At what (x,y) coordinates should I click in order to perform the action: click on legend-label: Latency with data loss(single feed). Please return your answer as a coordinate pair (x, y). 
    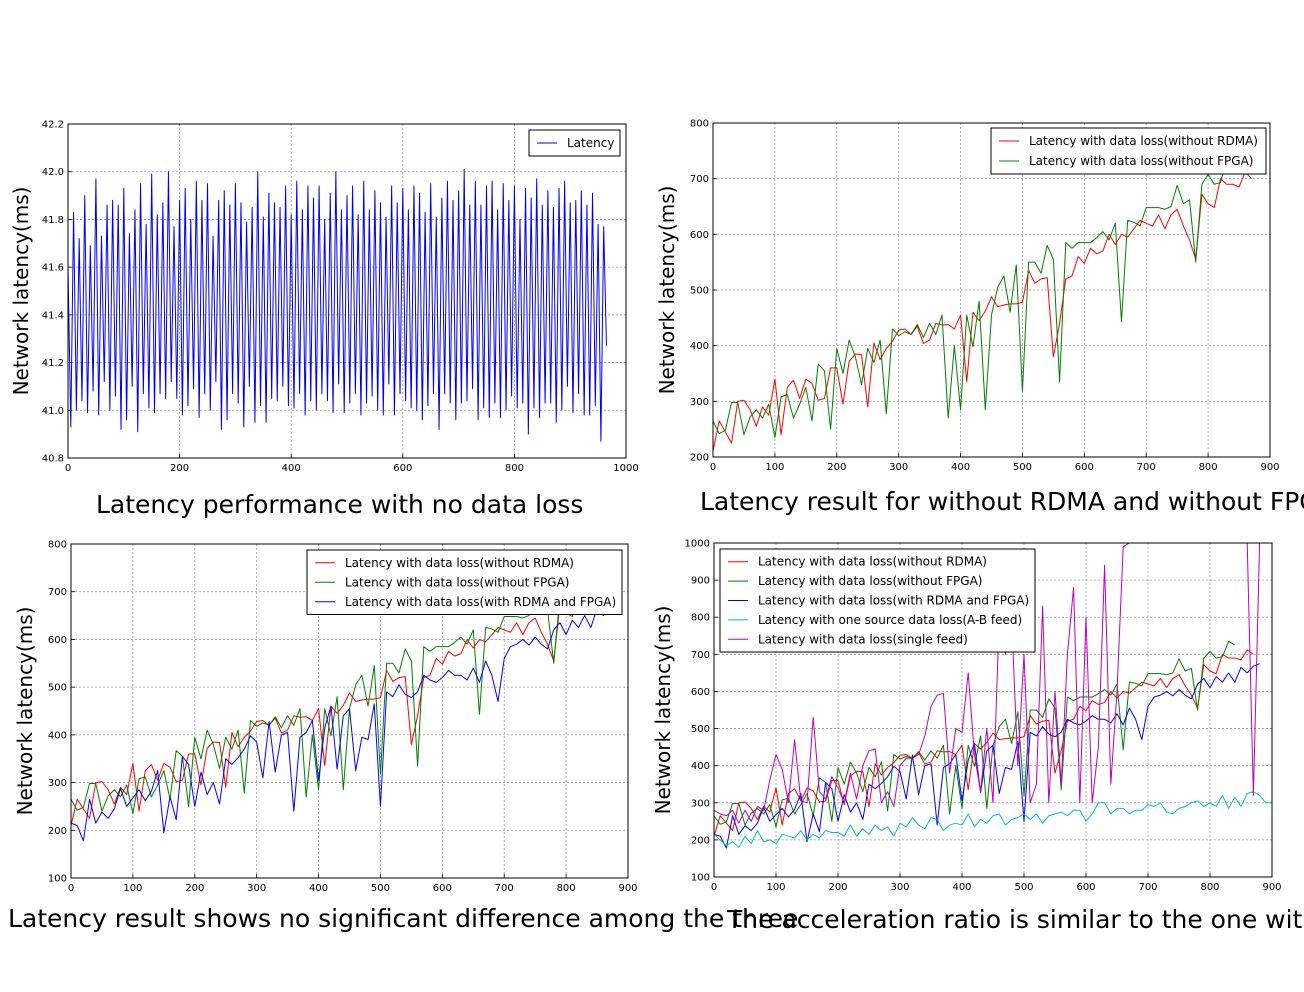
    Looking at the image, I should click on (863, 639).